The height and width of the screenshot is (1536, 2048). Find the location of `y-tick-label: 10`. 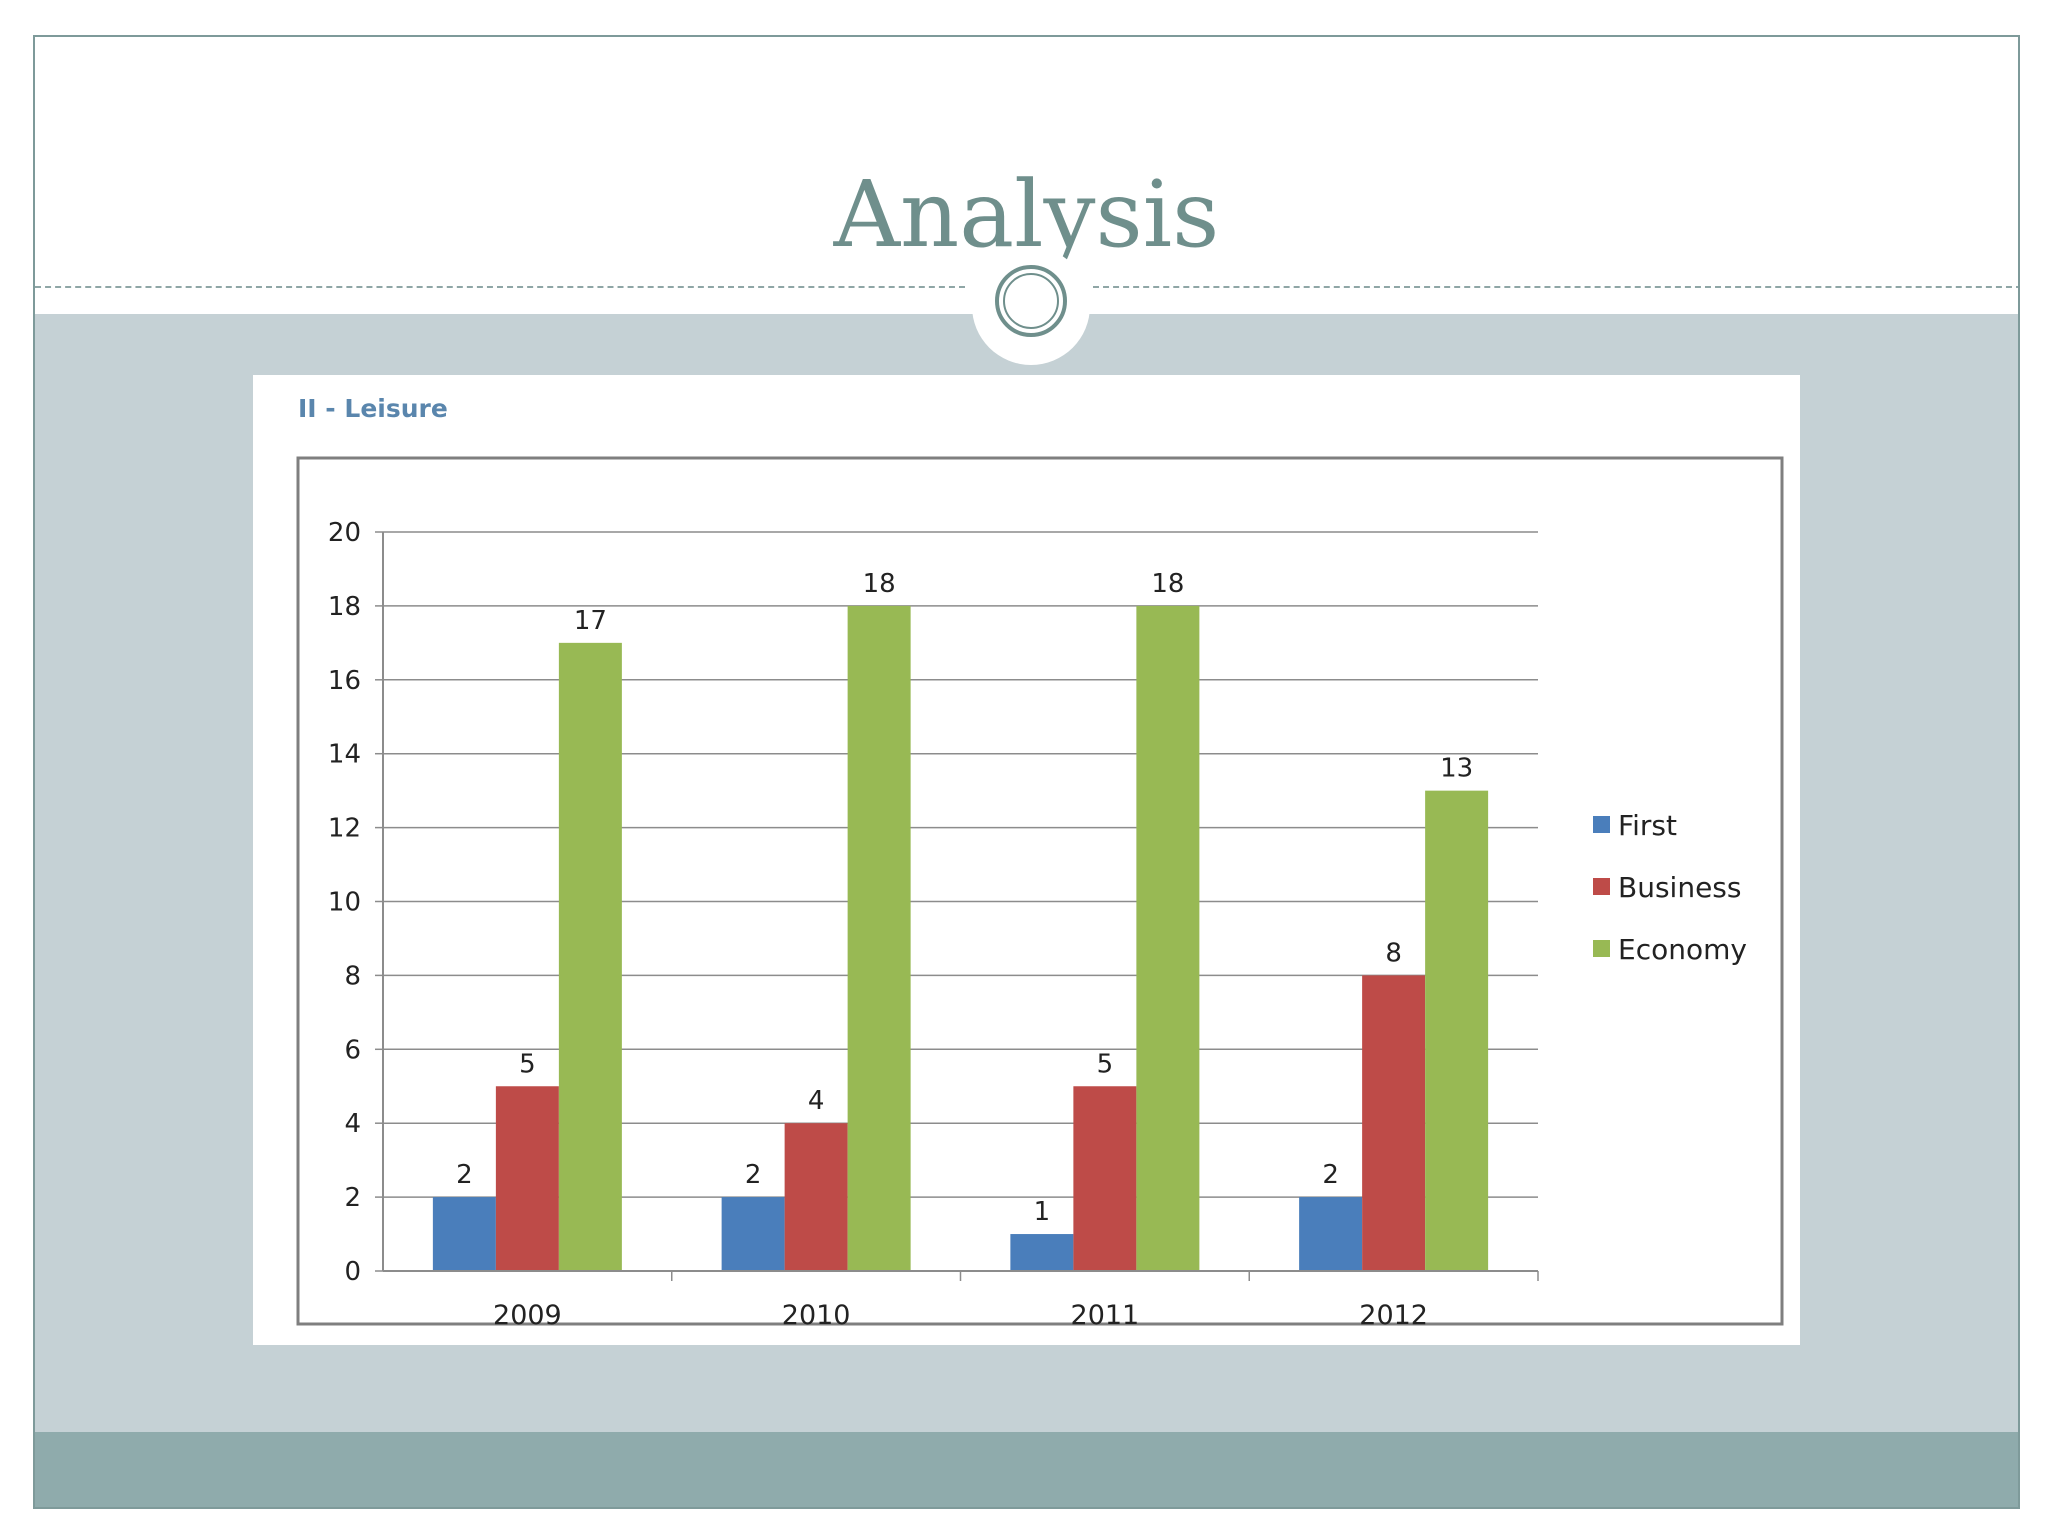

y-tick-label: 10 is located at coordinates (344, 903).